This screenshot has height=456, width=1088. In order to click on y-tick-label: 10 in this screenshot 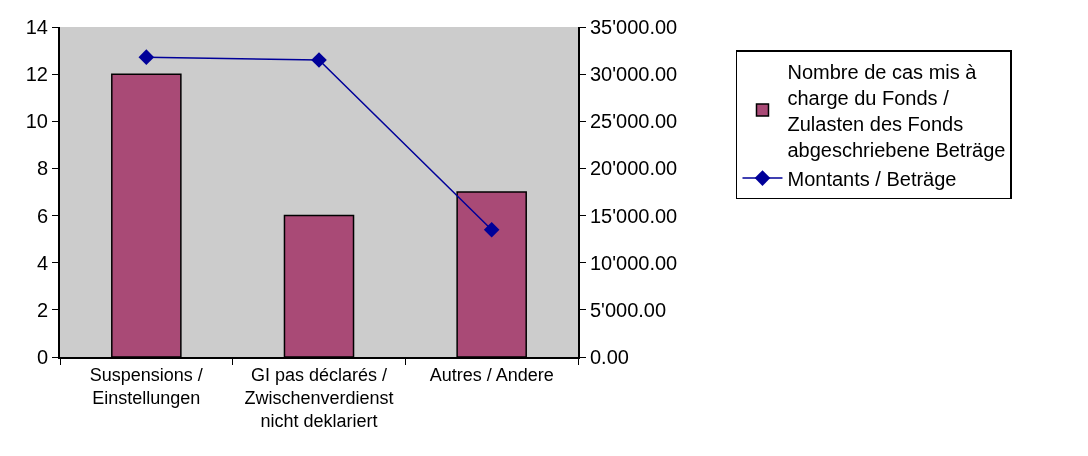, I will do `click(36, 121)`.